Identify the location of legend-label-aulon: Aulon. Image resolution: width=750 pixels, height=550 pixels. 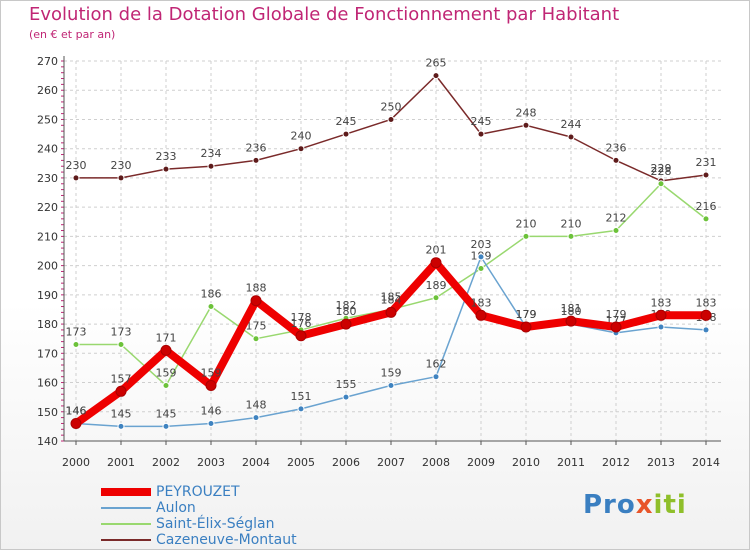
(176, 508).